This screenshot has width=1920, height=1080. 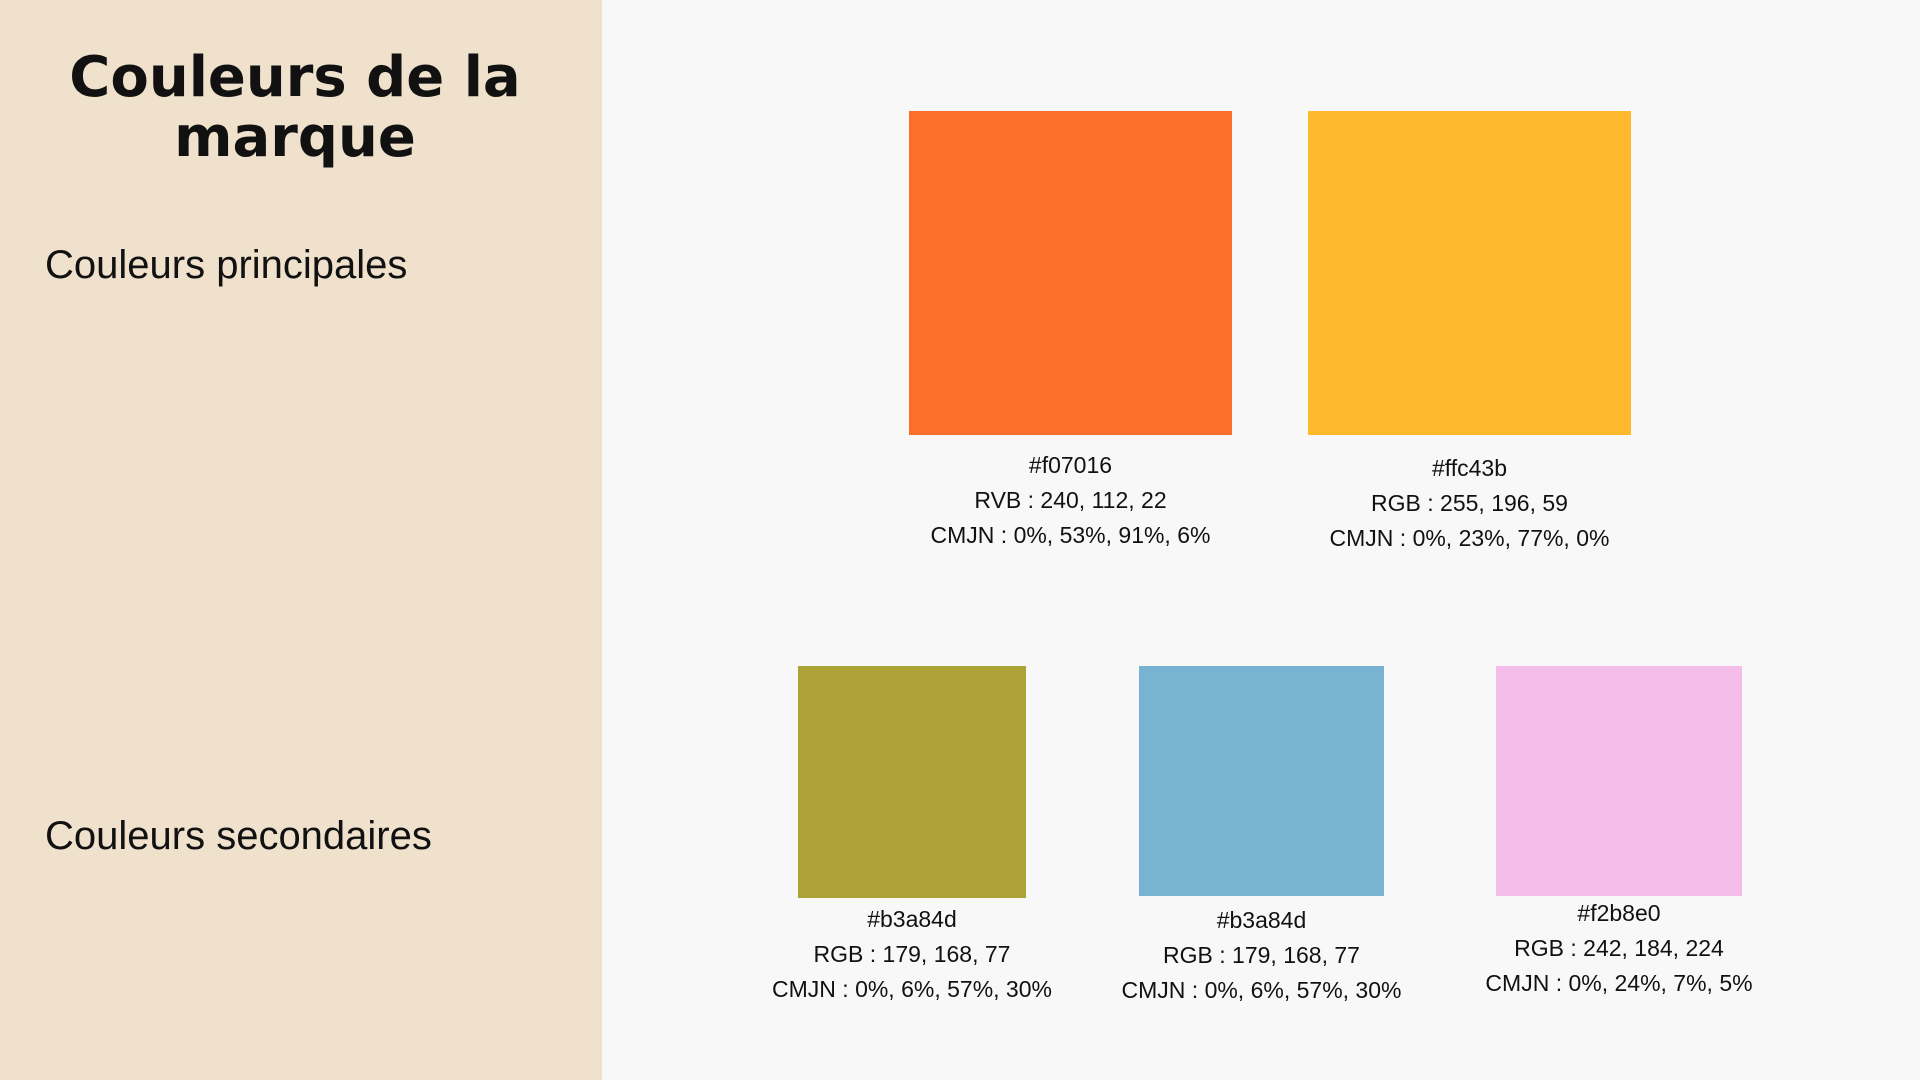 What do you see at coordinates (295, 107) in the screenshot?
I see `title: Couleurs de la marque` at bounding box center [295, 107].